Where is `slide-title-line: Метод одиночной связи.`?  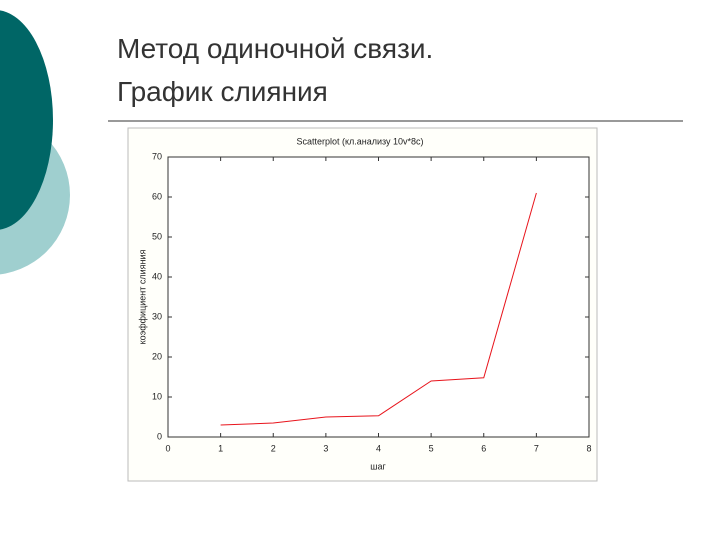
slide-title-line: Метод одиночной связи. is located at coordinates (275, 48).